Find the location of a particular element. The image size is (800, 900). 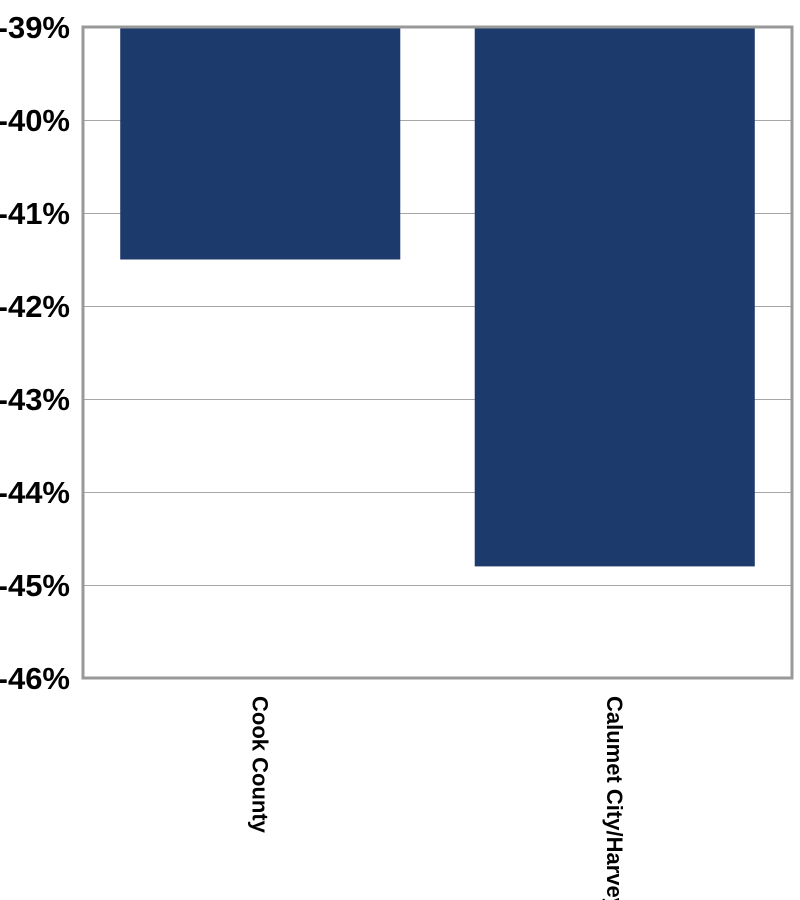

x-category-label: Cook County is located at coordinates (259, 765).